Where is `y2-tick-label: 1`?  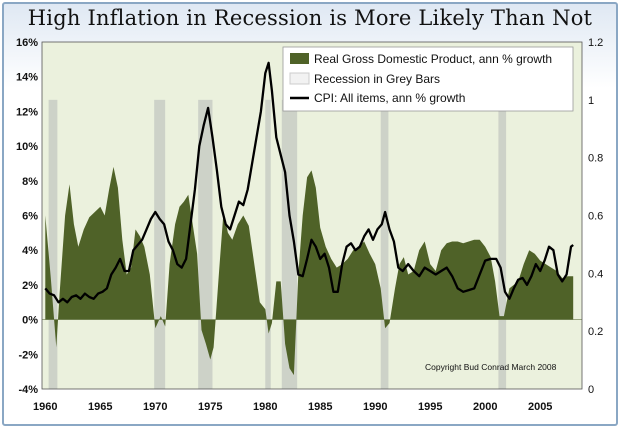 y2-tick-label: 1 is located at coordinates (591, 101).